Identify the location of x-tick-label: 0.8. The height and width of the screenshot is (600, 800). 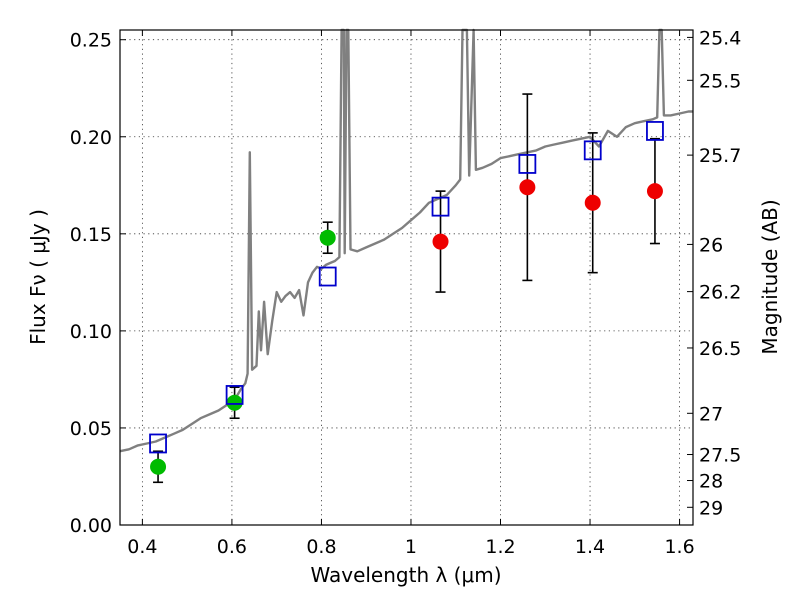
(321, 547).